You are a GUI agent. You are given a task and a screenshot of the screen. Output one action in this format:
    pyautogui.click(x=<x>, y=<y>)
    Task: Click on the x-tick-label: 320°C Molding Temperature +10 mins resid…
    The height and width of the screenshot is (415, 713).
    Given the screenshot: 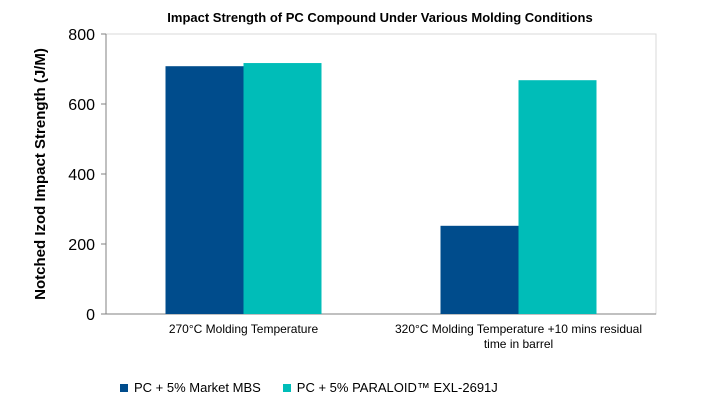 What is the action you would take?
    pyautogui.click(x=518, y=336)
    